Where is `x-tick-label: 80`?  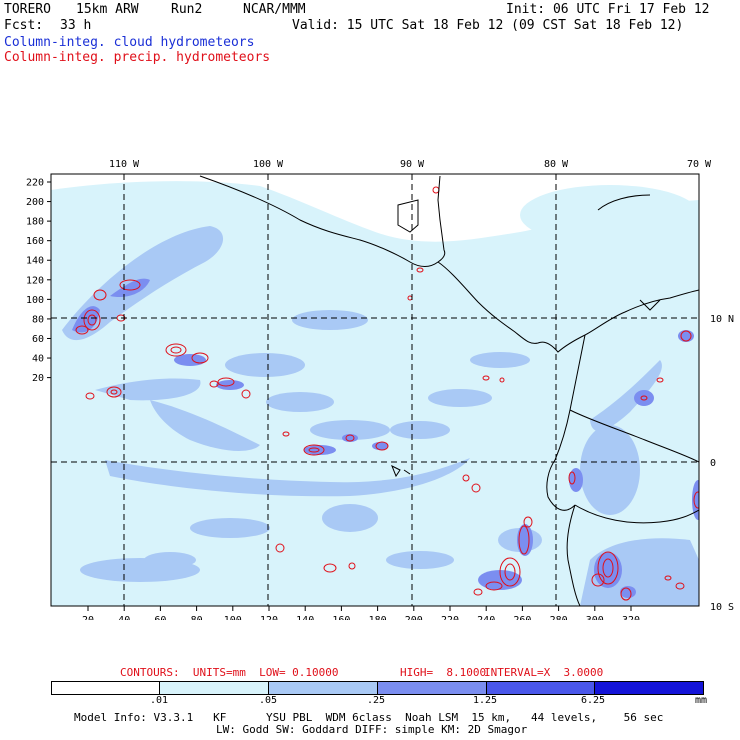
x-tick-label: 80 is located at coordinates (197, 617).